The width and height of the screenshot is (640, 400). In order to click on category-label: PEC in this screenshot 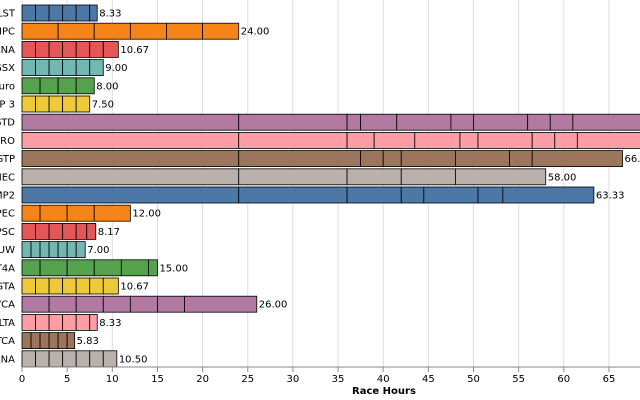, I will do `click(7, 214)`.